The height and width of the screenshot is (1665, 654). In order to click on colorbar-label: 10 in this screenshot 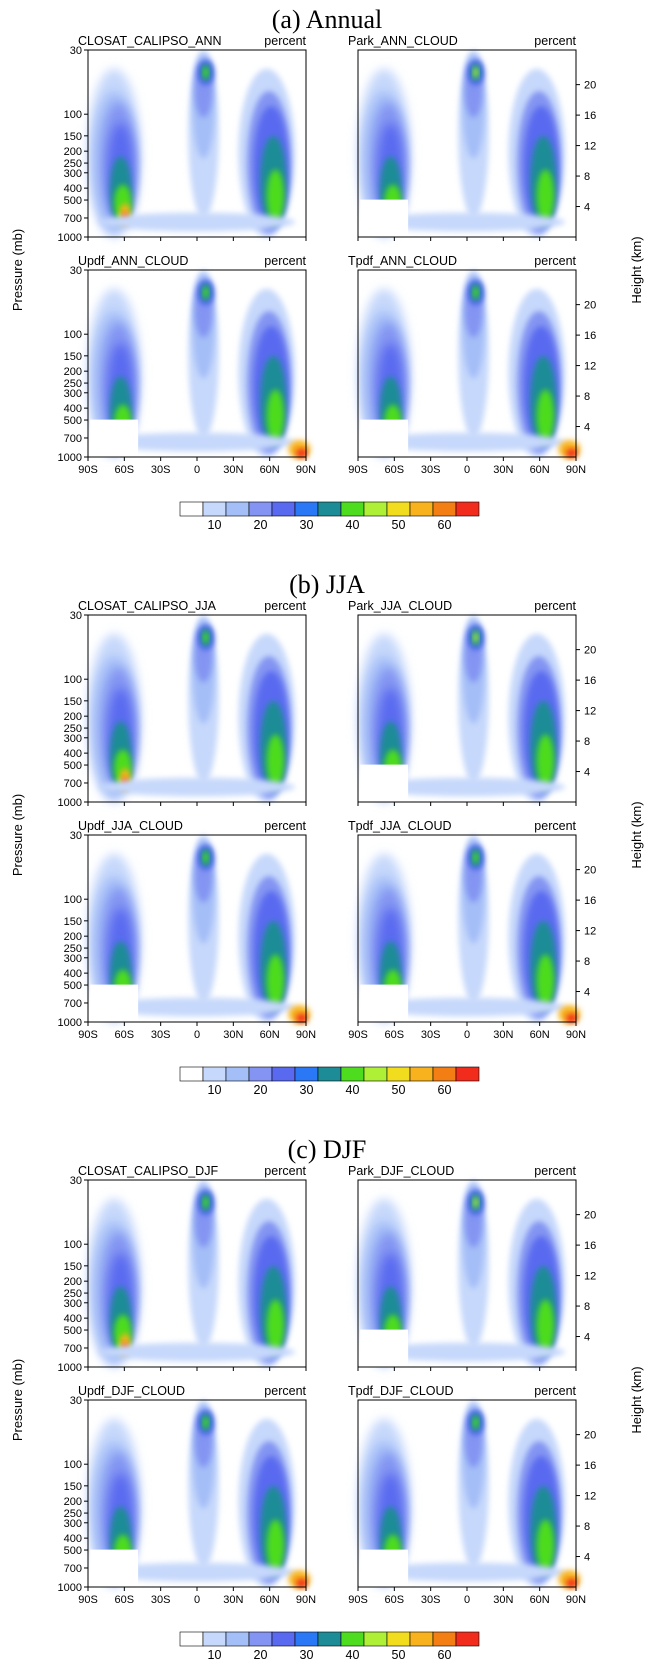, I will do `click(215, 1090)`.